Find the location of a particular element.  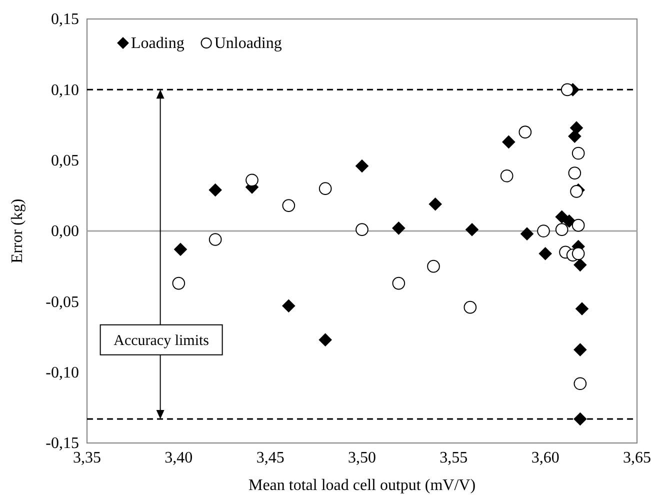

x-tick-label: 3,65 is located at coordinates (637, 457).